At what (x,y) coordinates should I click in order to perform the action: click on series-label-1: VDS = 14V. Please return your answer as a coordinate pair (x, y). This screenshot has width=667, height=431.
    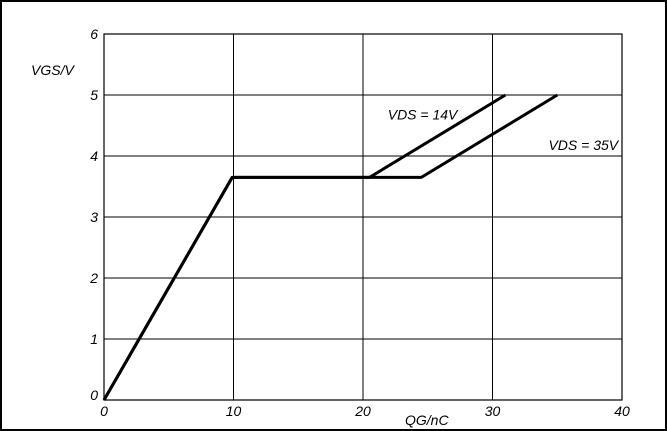
    Looking at the image, I should click on (423, 114).